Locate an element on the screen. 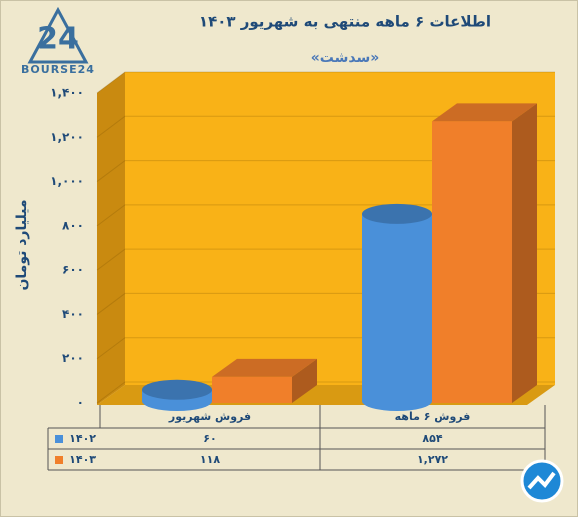  y-tick-label: ۲۰۰ is located at coordinates (73, 358).